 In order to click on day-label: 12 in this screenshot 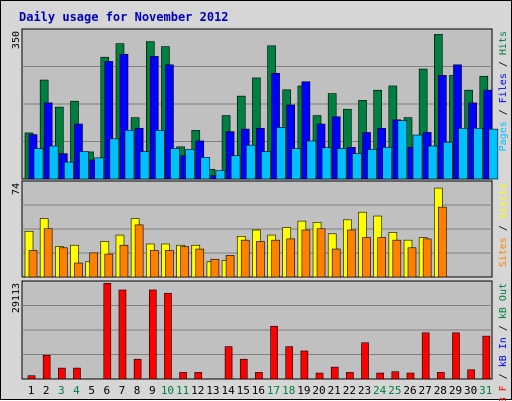, I will do `click(197, 390)`.